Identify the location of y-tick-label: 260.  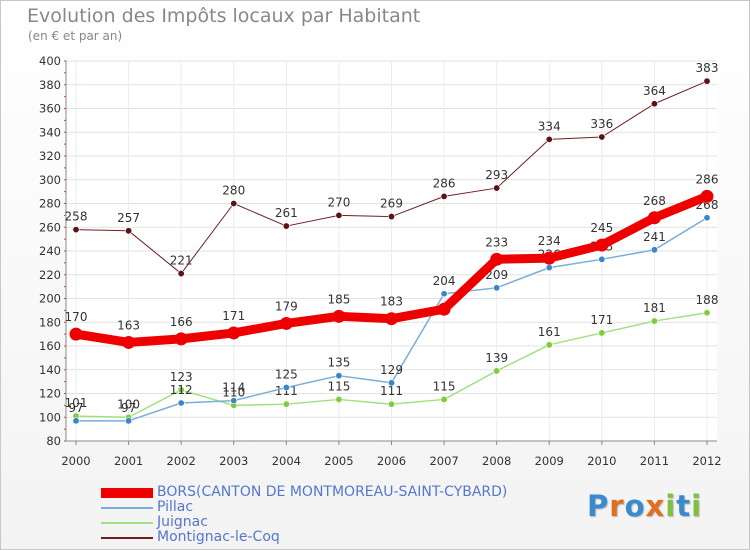
(50, 227).